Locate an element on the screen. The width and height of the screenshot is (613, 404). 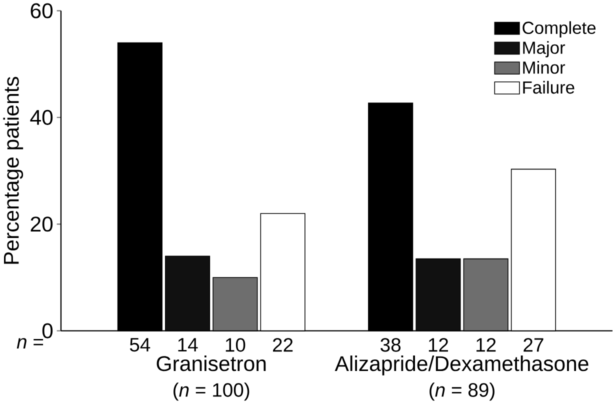
y-axis-title: Percentage patients is located at coordinates (13, 170).